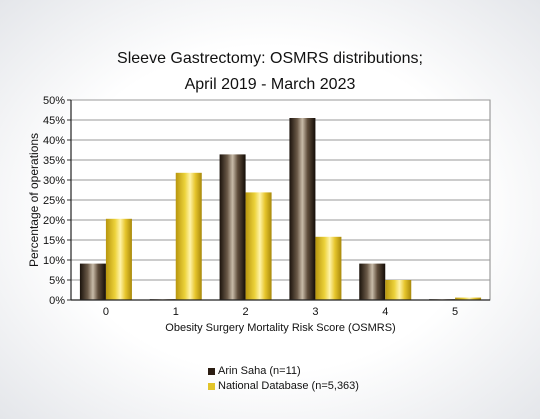 This screenshot has width=540, height=419. I want to click on x-tick-label: 2, so click(246, 312).